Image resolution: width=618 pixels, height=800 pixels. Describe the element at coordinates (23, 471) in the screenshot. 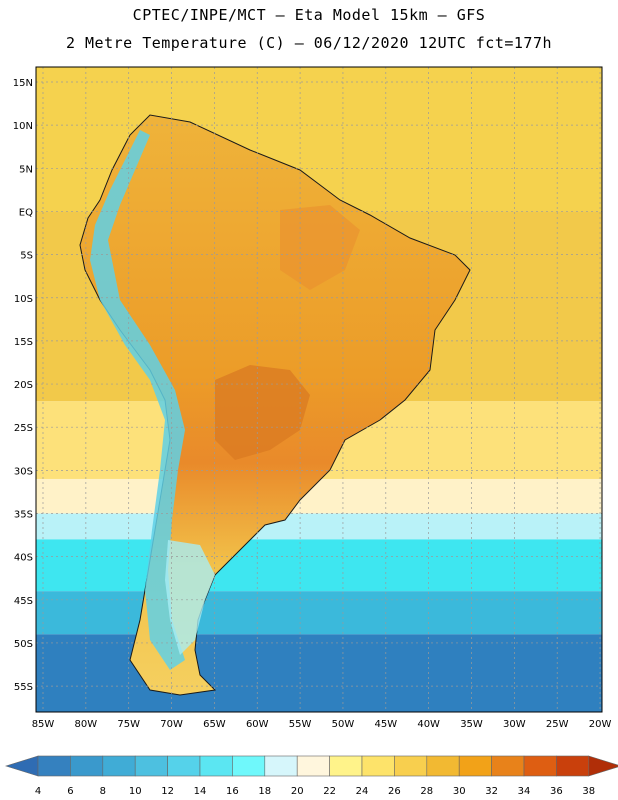

I see `latitude-label: 30S` at that location.